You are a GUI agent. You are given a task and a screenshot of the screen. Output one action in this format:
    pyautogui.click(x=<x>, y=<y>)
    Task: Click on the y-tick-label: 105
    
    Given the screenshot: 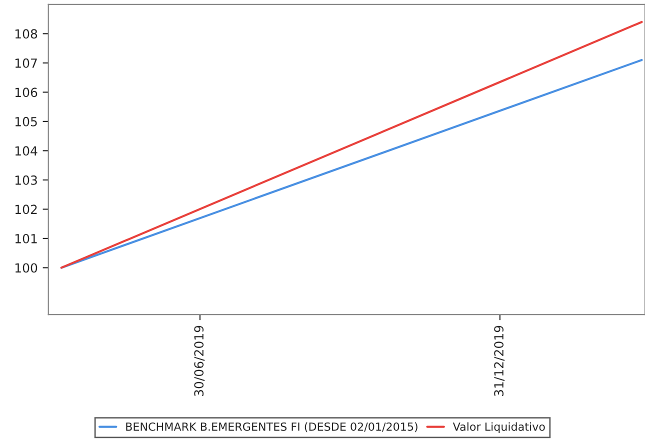 What is the action you would take?
    pyautogui.click(x=26, y=121)
    